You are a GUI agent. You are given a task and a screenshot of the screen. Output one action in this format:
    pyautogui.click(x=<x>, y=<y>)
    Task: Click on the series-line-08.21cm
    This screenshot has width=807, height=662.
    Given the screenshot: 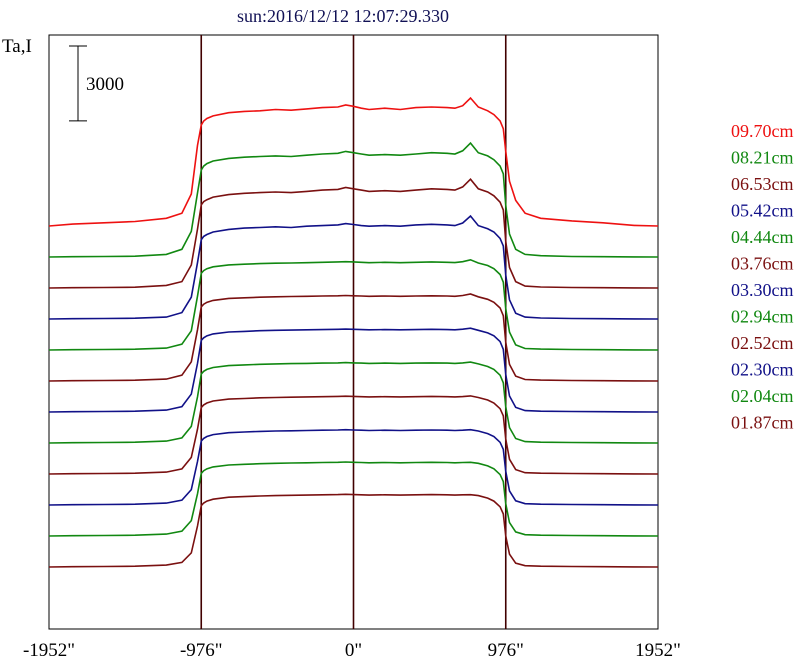 What is the action you would take?
    pyautogui.click(x=353, y=199)
    